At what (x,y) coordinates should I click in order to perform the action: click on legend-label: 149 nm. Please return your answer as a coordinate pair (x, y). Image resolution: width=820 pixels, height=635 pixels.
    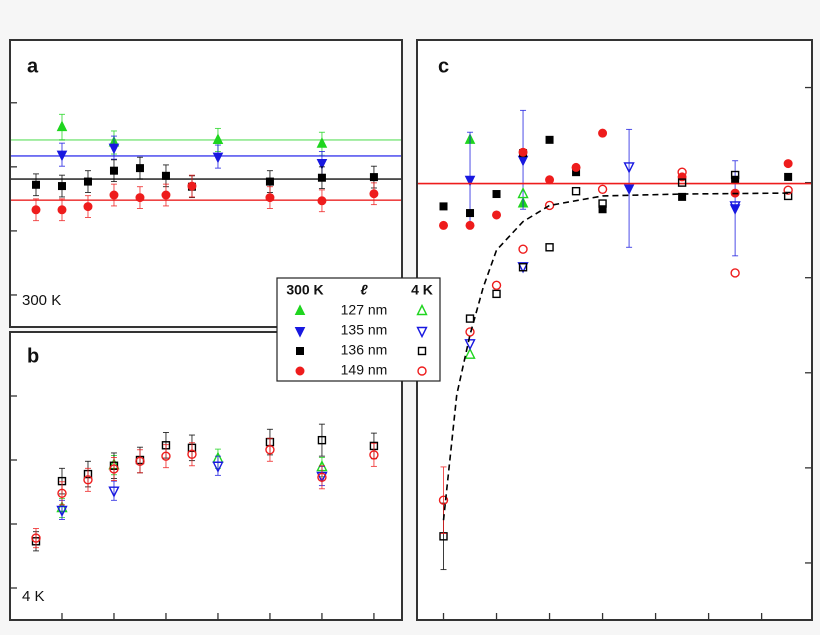
    Looking at the image, I should click on (364, 370).